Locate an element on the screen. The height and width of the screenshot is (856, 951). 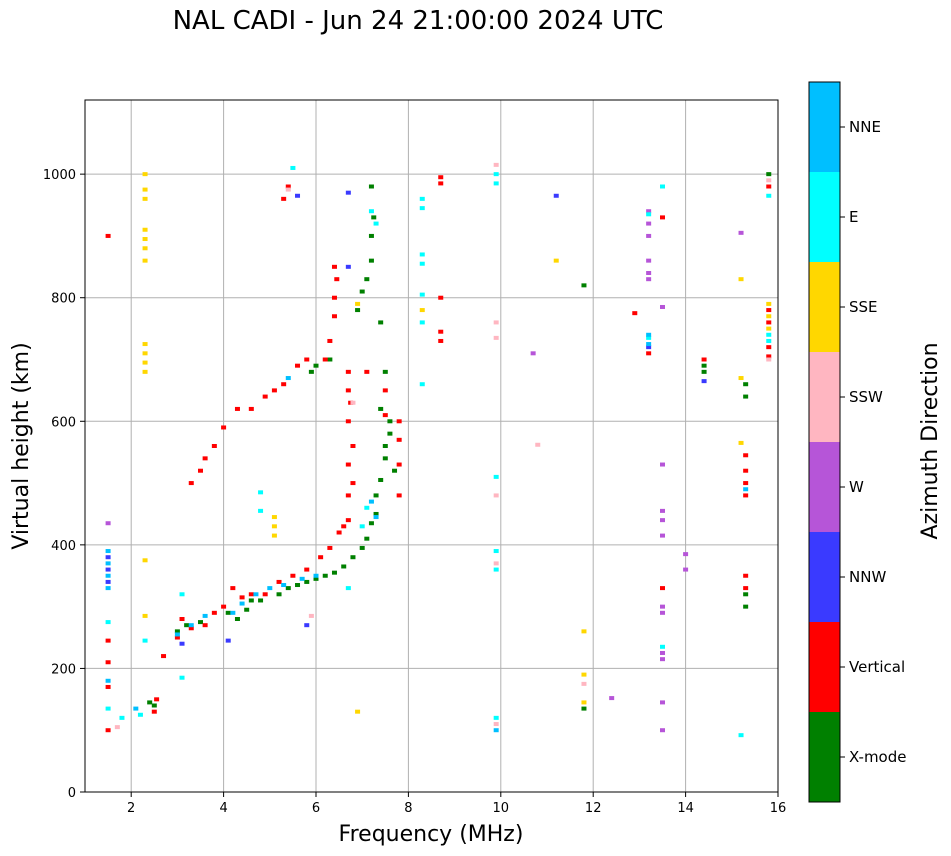
x-tick-label: 16 is located at coordinates (778, 808).